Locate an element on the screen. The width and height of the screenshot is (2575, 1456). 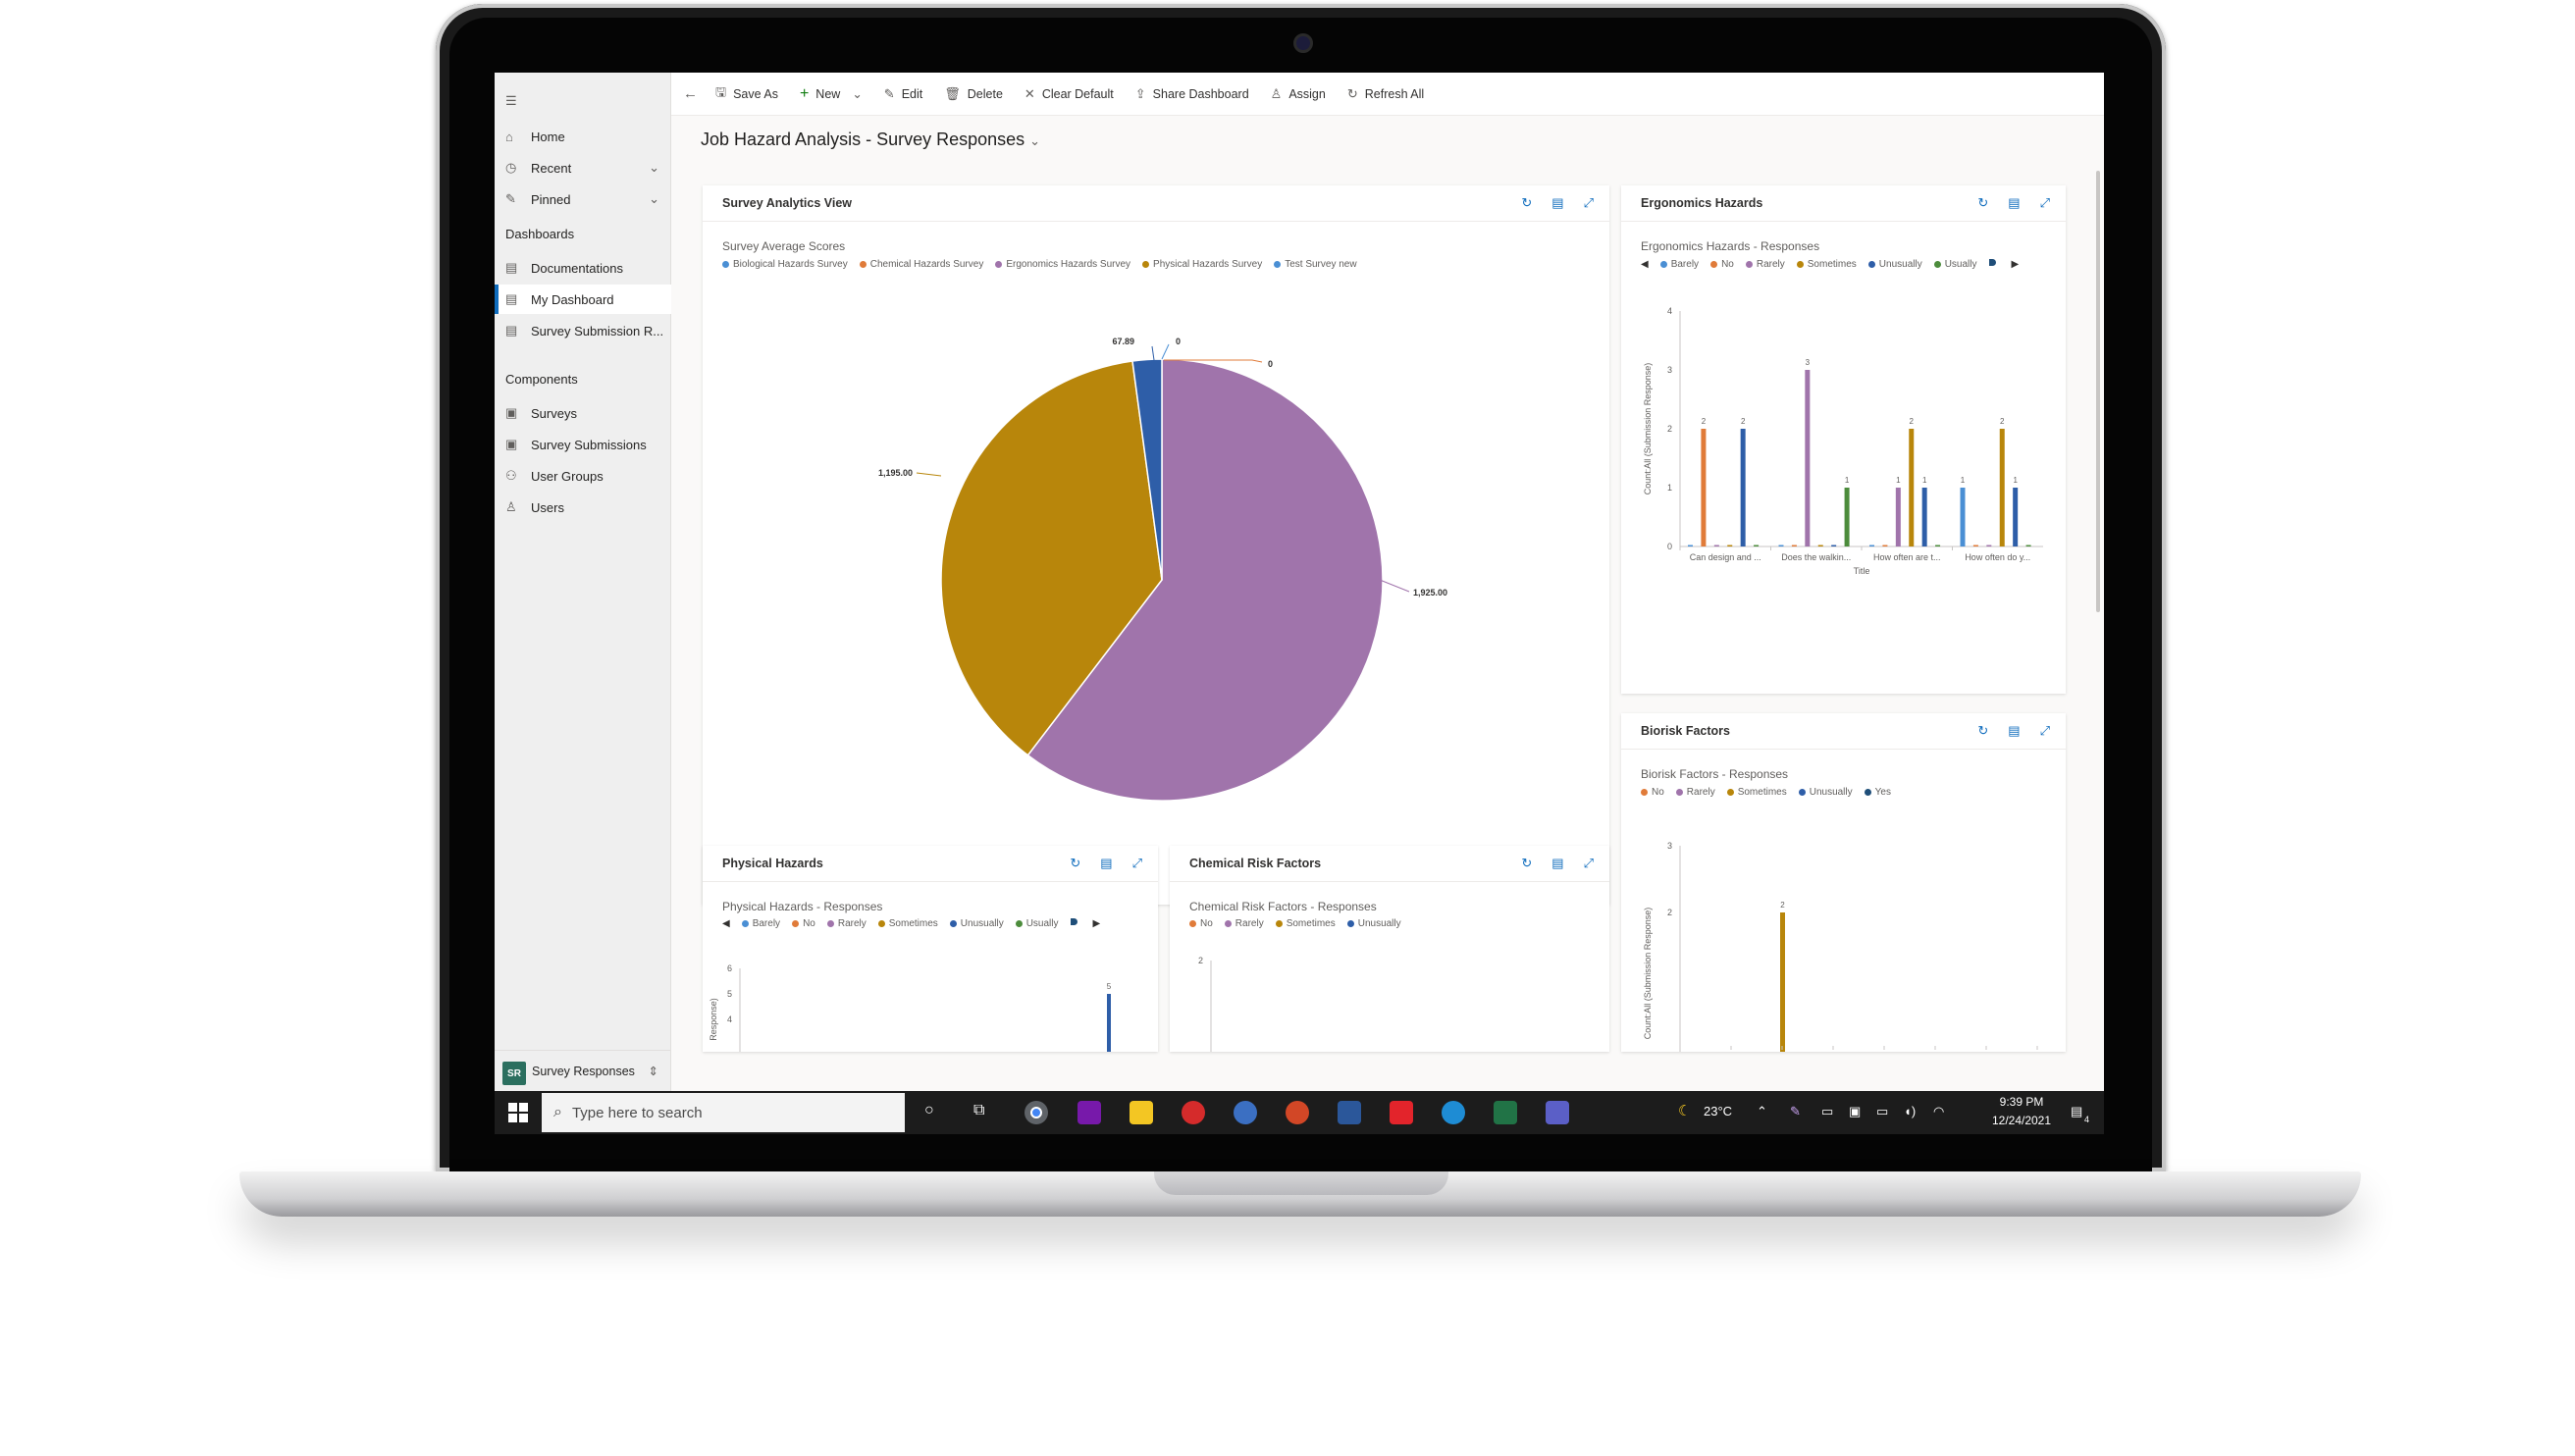
teams-icon is located at coordinates (1557, 1112).